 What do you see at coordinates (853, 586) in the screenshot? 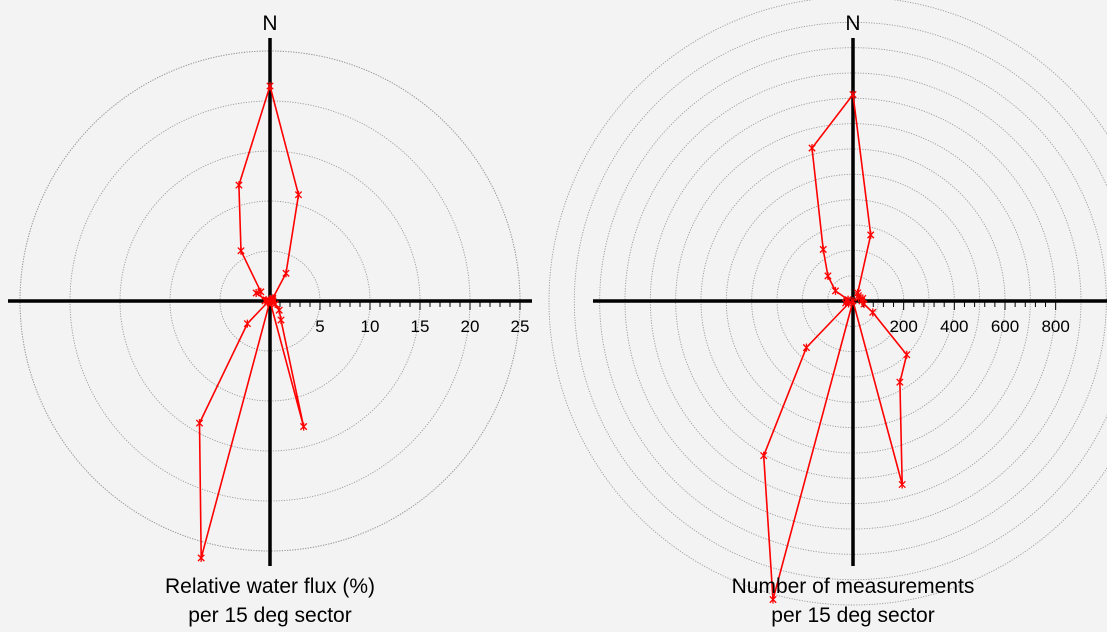
I see `caption-line-1: Number of measurements` at bounding box center [853, 586].